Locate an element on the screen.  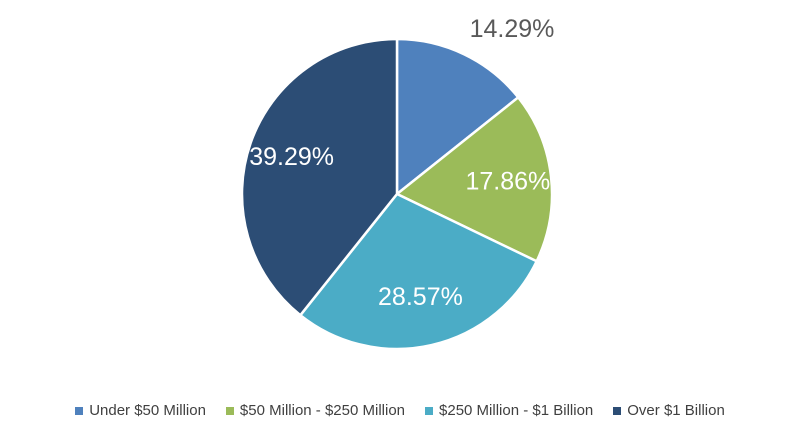
legend-label: $50 Million - $250 Million is located at coordinates (322, 410).